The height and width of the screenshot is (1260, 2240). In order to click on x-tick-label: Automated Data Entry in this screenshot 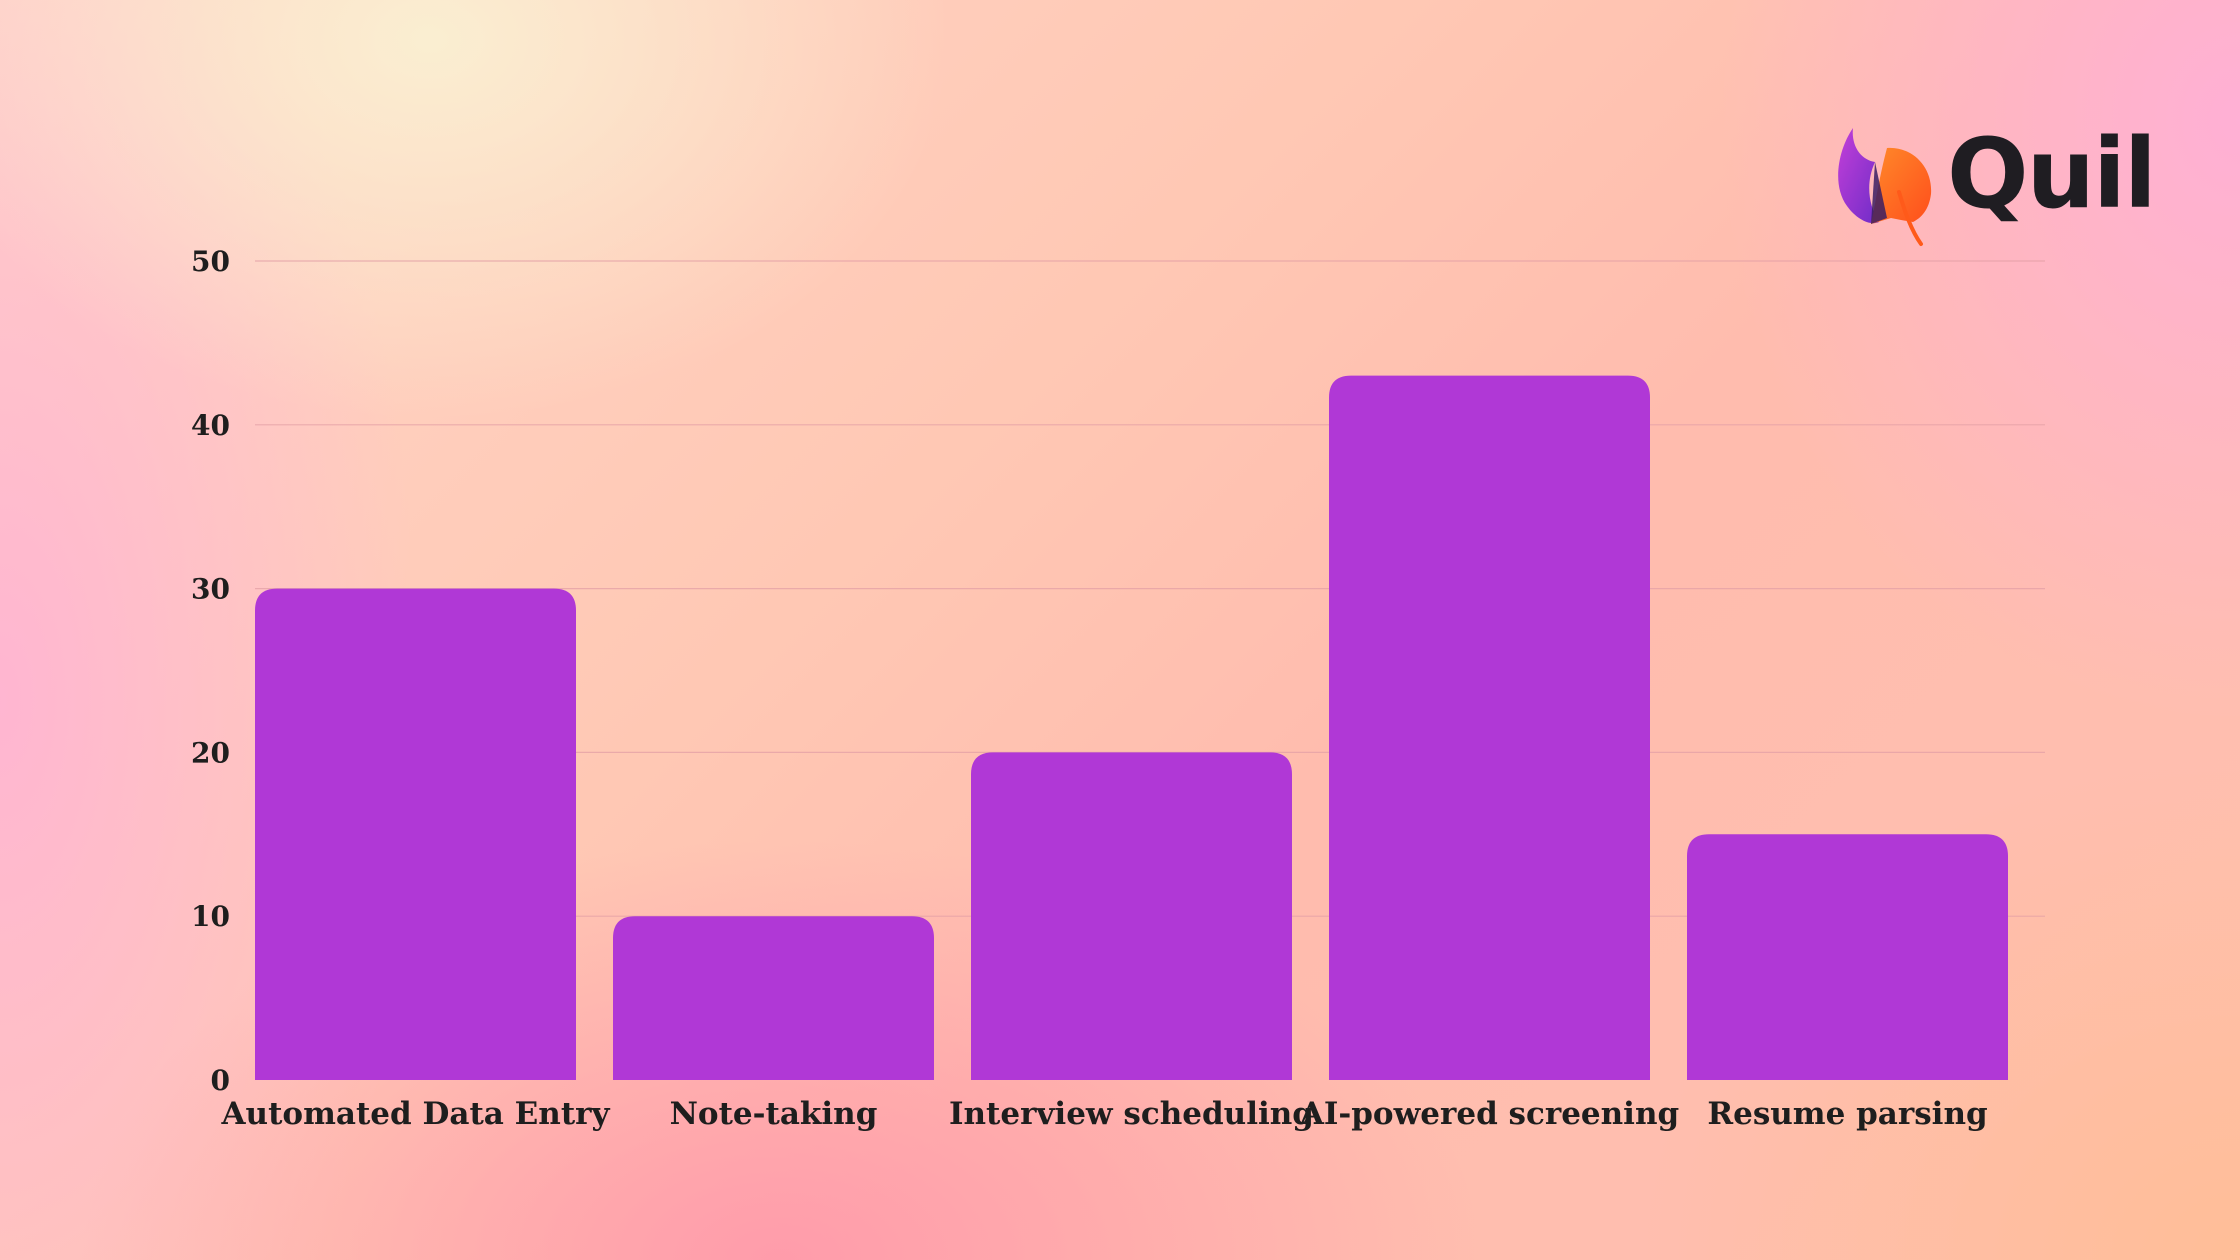, I will do `click(416, 1114)`.